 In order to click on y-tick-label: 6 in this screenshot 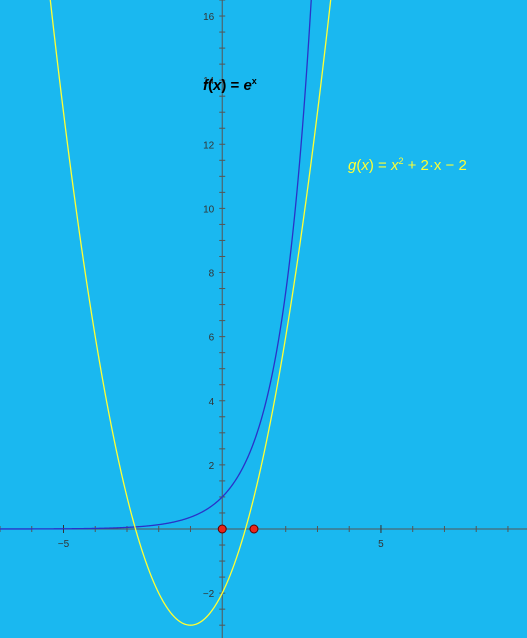, I will do `click(212, 338)`.